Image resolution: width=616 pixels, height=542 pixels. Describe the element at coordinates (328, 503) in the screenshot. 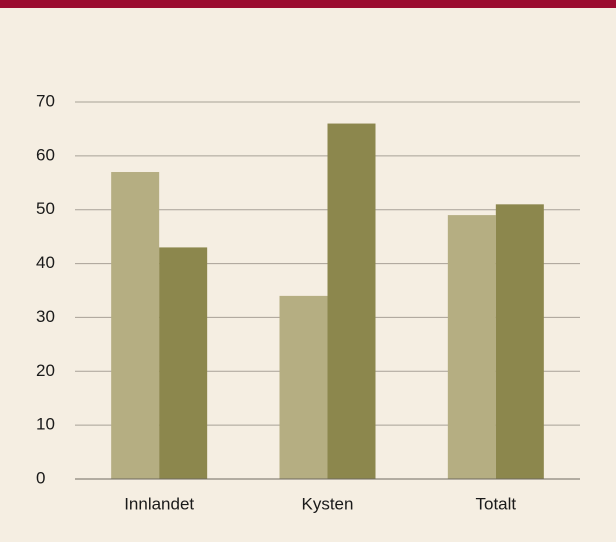

I see `x-tick-label: Kysten` at that location.